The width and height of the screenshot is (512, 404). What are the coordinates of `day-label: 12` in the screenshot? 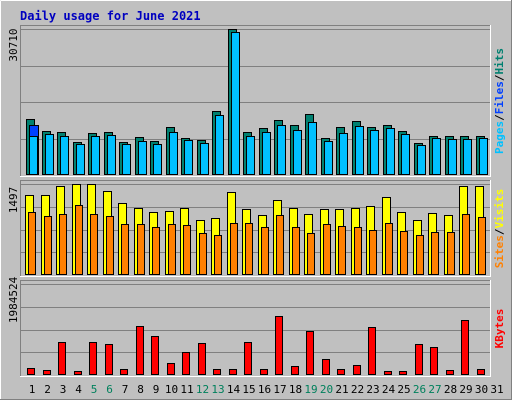 It's located at (202, 389).